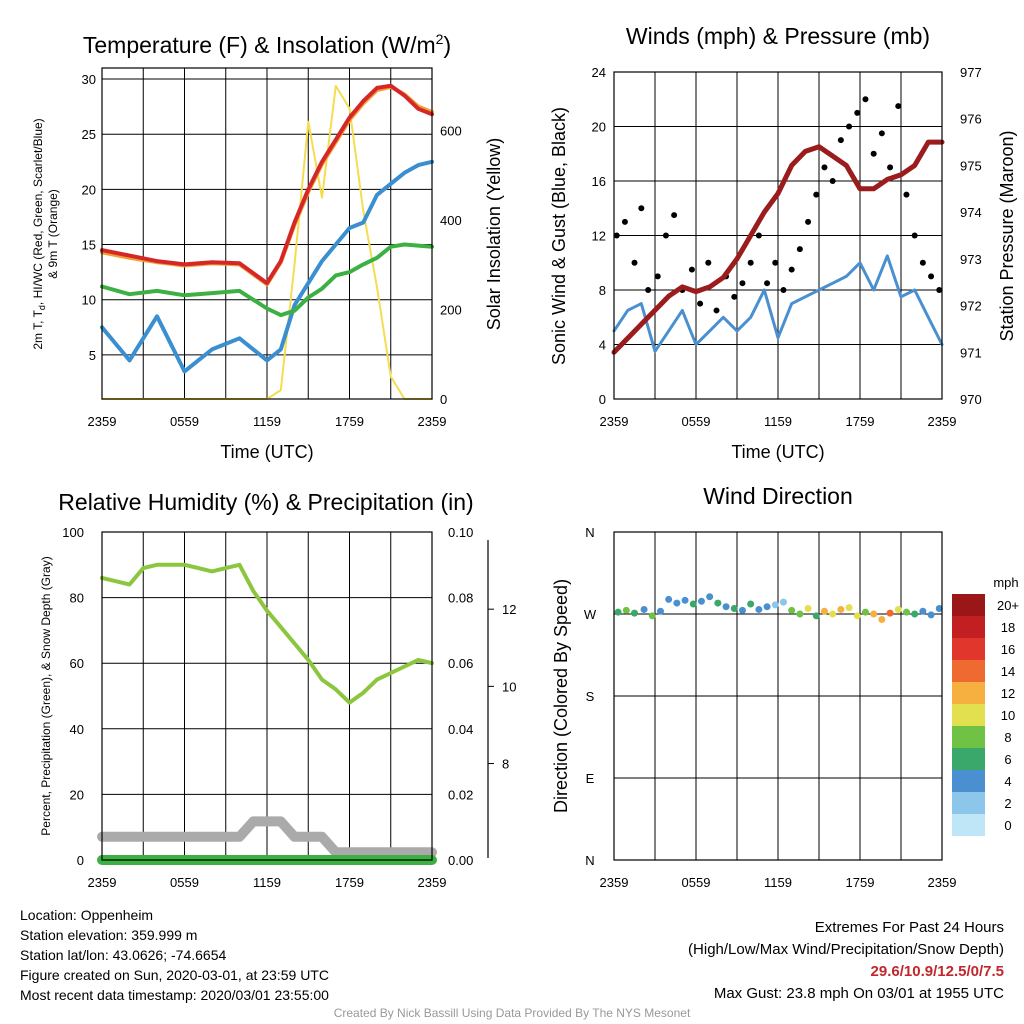  I want to click on direction-y-tick: N, so click(589, 532).